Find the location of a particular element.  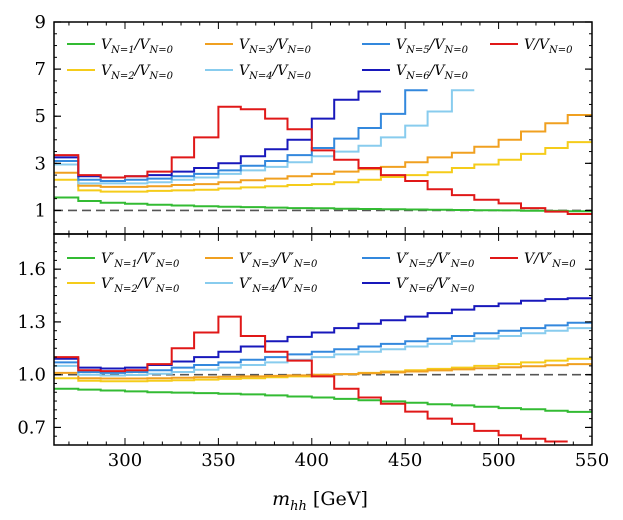

legend-label-n4: VN=4/VN=0 is located at coordinates (275, 72).